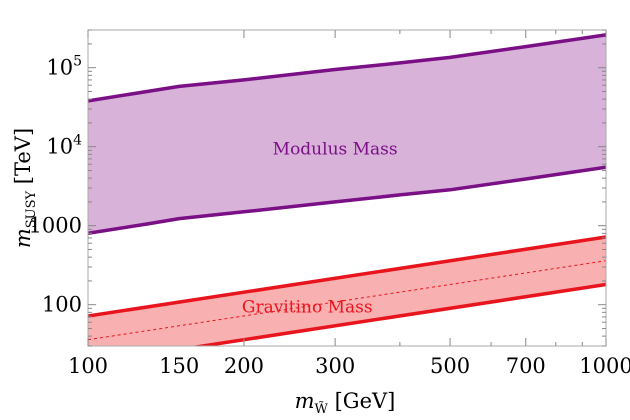  What do you see at coordinates (64, 67) in the screenshot?
I see `y-tick-label: 10⁵` at bounding box center [64, 67].